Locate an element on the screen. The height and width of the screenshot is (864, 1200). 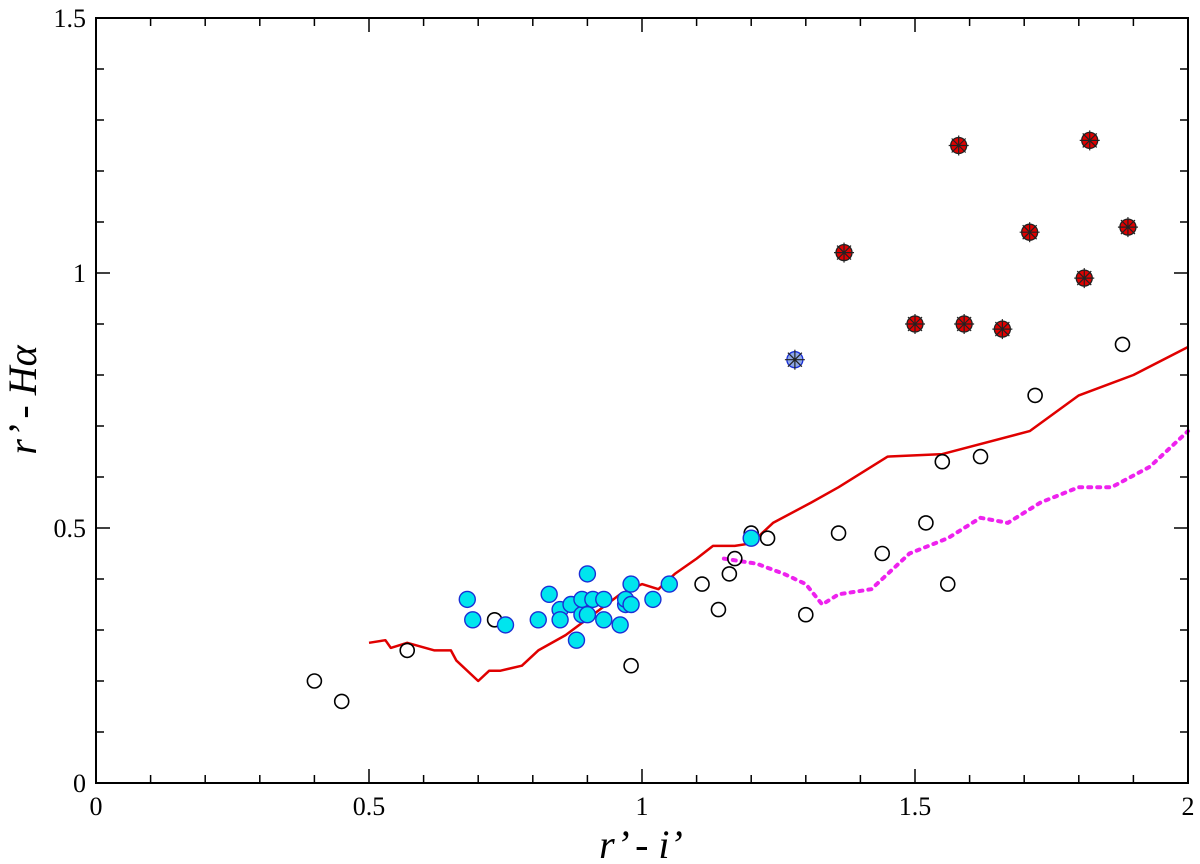
x-axis-title: r’ - i’ is located at coordinates (641, 843).